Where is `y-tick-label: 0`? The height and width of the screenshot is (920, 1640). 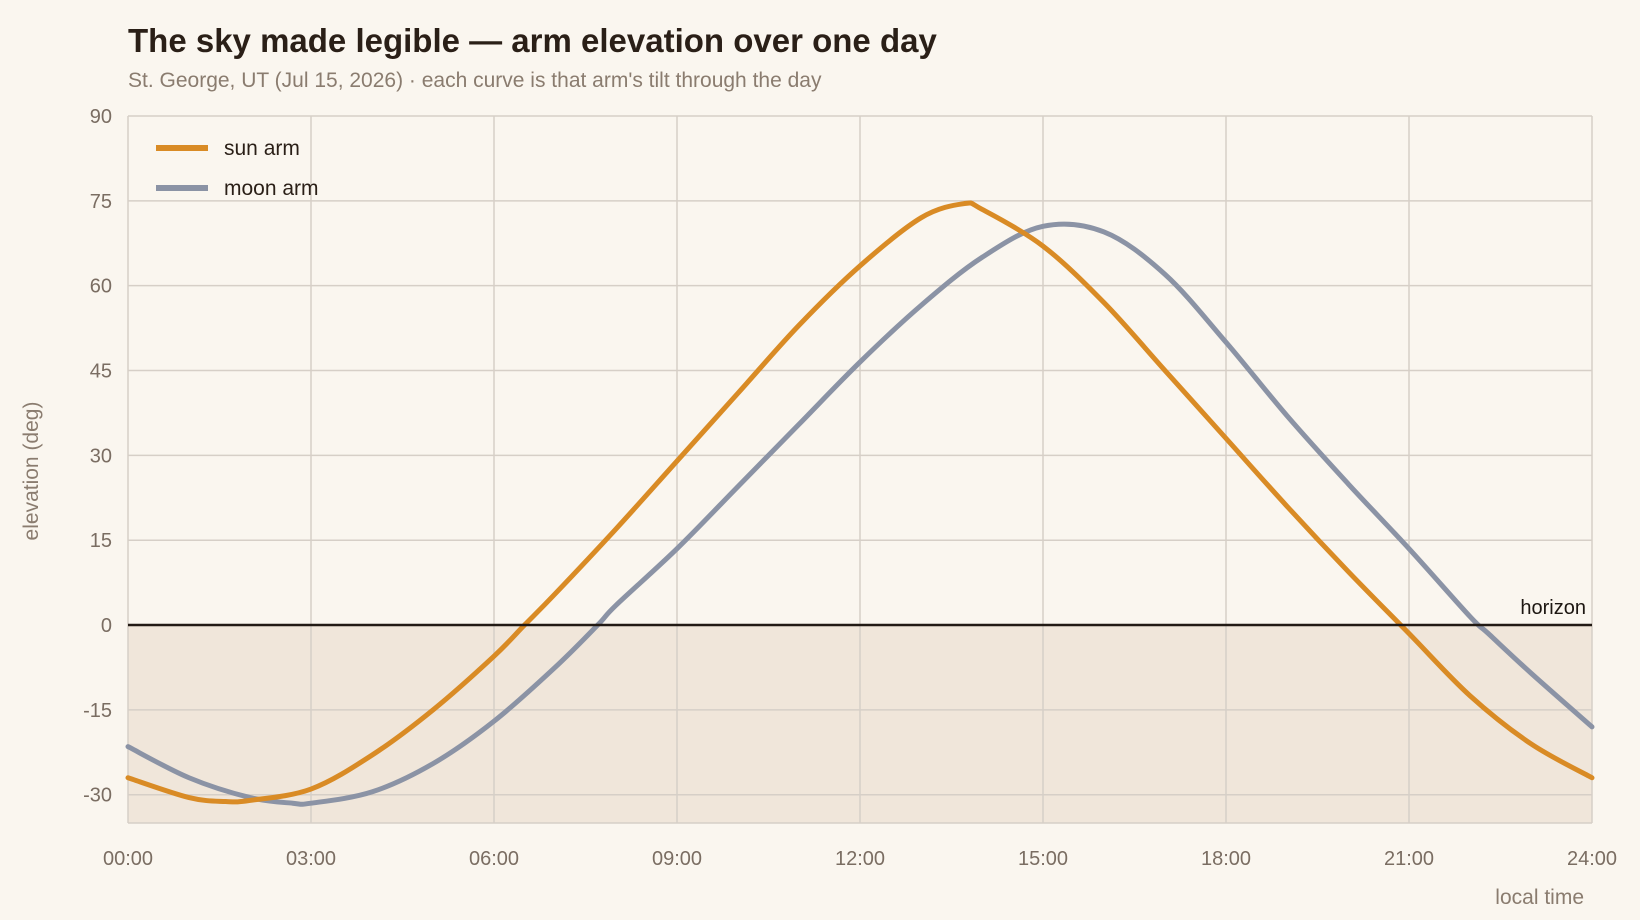
y-tick-label: 0 is located at coordinates (106, 626).